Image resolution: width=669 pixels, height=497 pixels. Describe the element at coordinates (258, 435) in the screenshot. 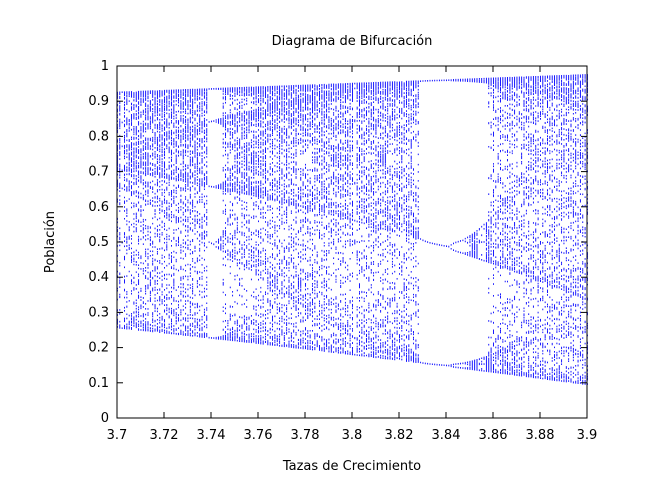

I see `x-tick-label: 3.76` at that location.